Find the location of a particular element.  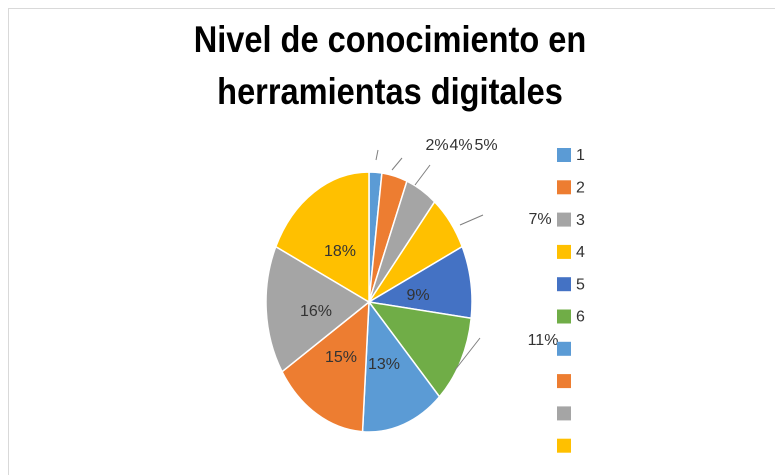

data-label: 16% is located at coordinates (316, 311).